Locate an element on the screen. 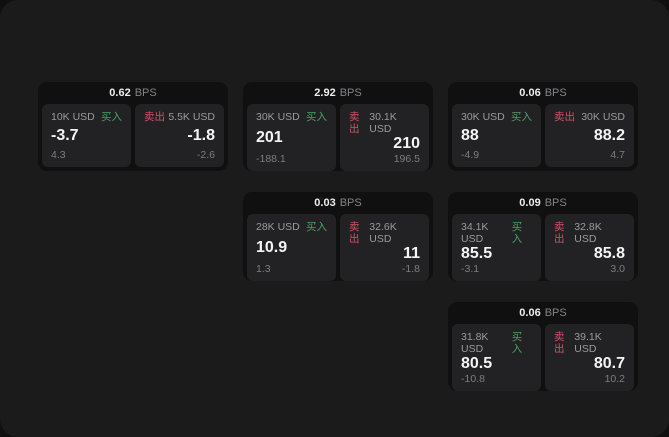 The image size is (669, 437). sell-amount: 32.6K USD is located at coordinates (383, 233).